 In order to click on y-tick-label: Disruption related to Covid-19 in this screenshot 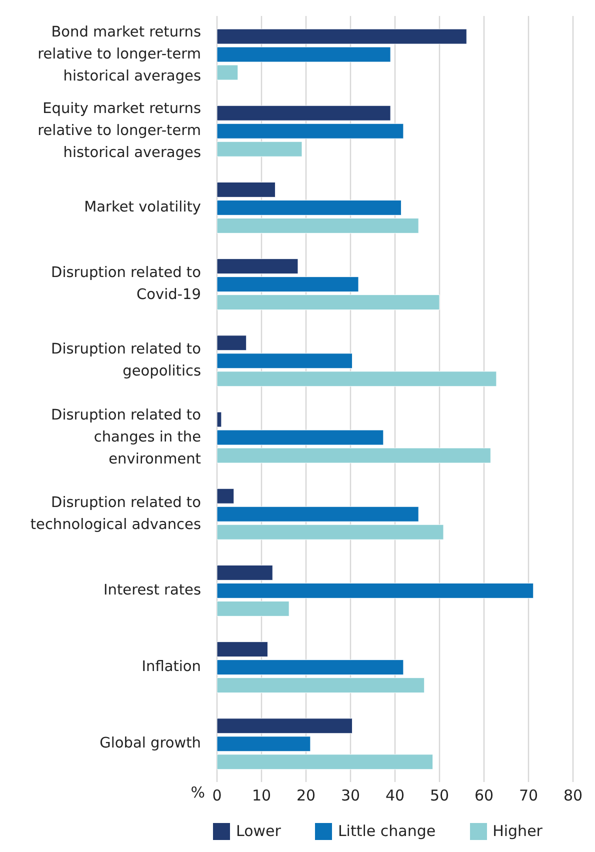, I will do `click(126, 284)`.